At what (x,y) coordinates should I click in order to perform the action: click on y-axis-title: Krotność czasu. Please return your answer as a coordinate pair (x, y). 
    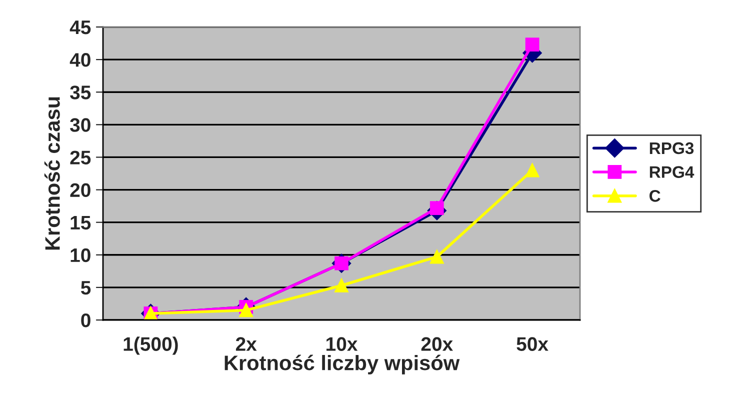
    Looking at the image, I should click on (52, 173).